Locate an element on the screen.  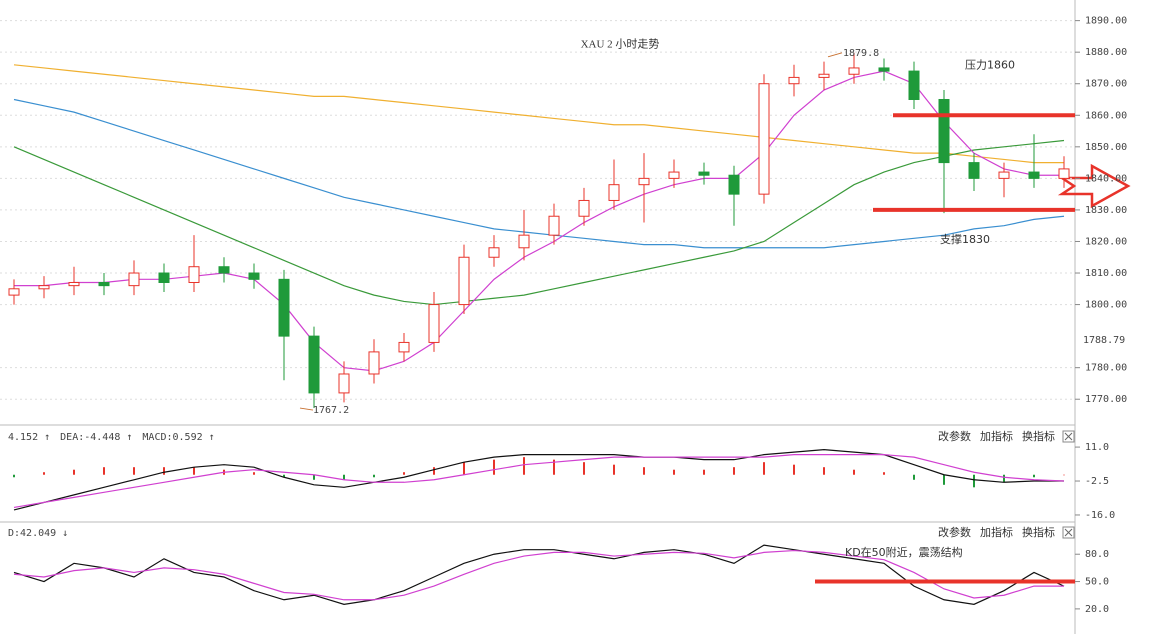
y-tick-label: 1810.00 is located at coordinates (1106, 273).